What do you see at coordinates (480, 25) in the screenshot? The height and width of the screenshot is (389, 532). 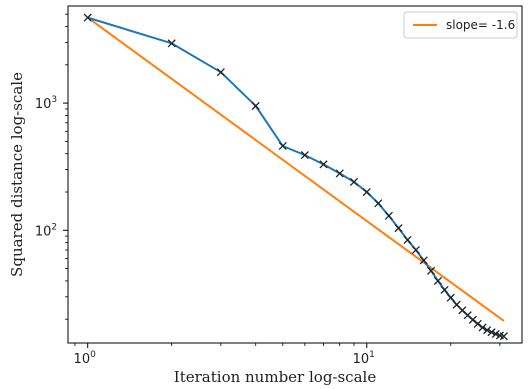 I see `legend-label: slope= -1.6` at bounding box center [480, 25].